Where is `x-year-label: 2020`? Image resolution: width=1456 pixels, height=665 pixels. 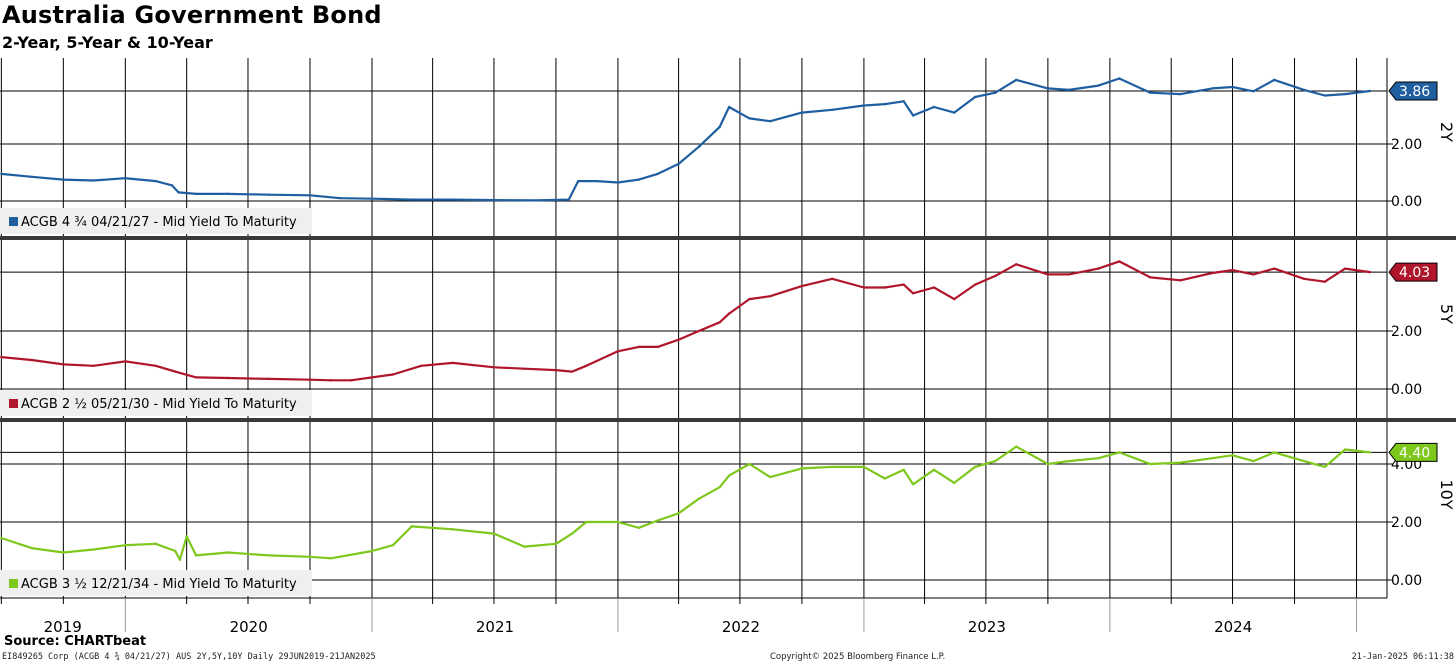
x-year-label: 2020 is located at coordinates (249, 627).